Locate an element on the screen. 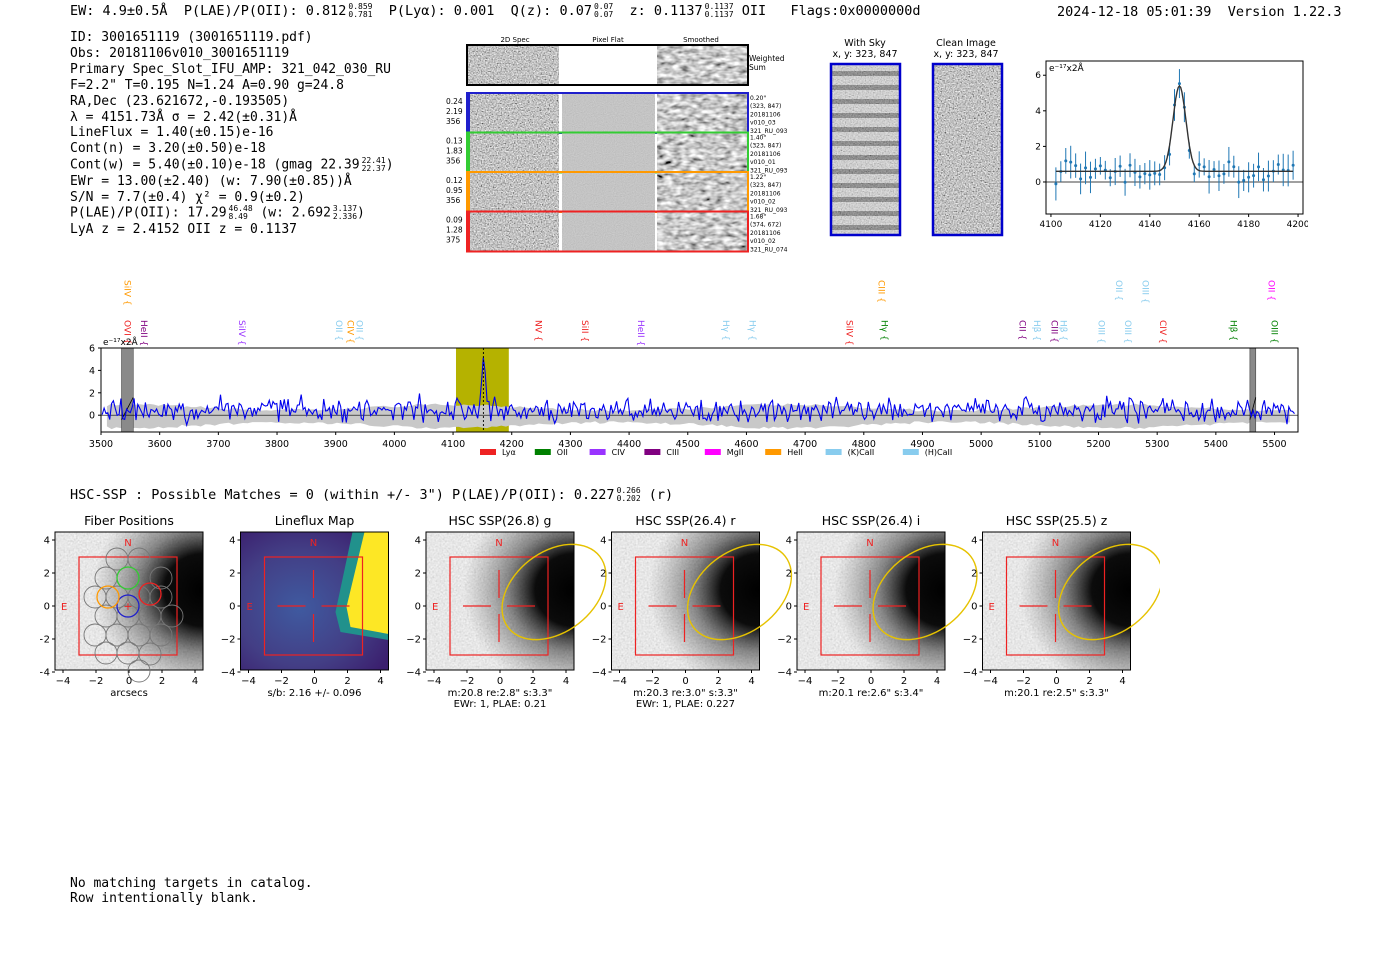 The width and height of the screenshot is (1400, 953). panel-xlabel: s/b: 2.16 +/- 0.096 is located at coordinates (314, 693).